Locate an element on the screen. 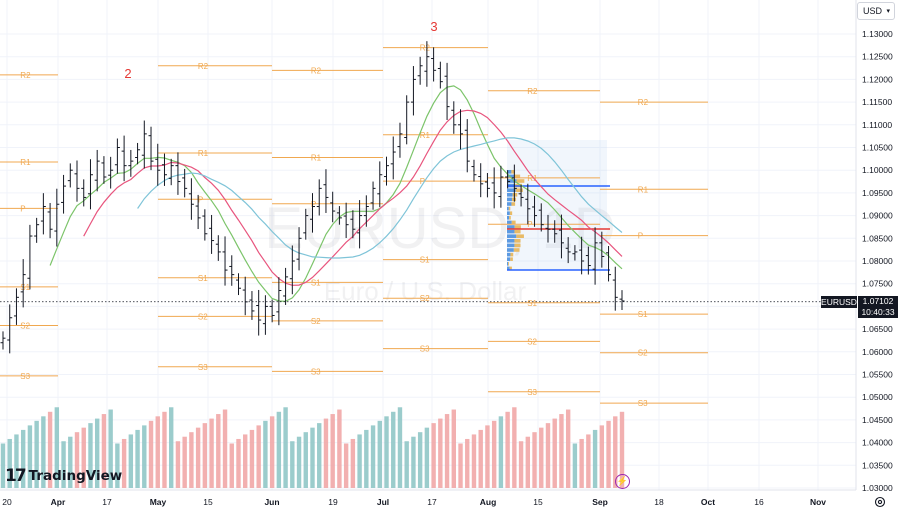 The height and width of the screenshot is (515, 900). wave-labels: 23 is located at coordinates (280, 50).